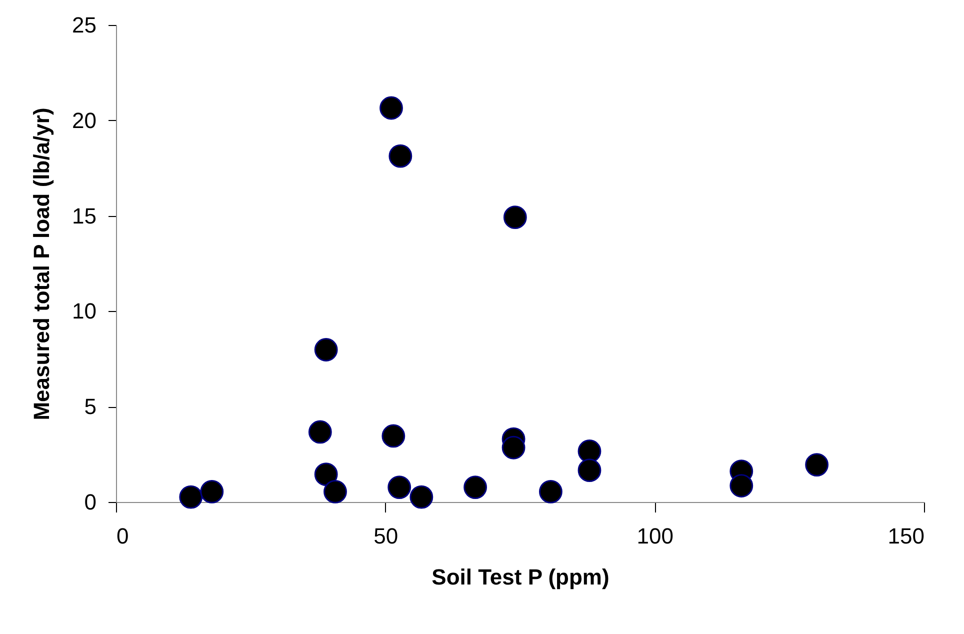 The width and height of the screenshot is (964, 634). I want to click on x-tick-label: 100, so click(655, 536).